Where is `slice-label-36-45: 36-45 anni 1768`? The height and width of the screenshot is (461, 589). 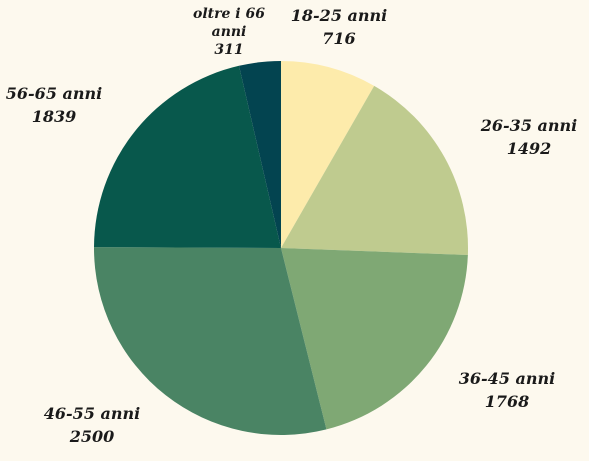
slice-label-36-45: 36-45 anni 1768 is located at coordinates (507, 391).